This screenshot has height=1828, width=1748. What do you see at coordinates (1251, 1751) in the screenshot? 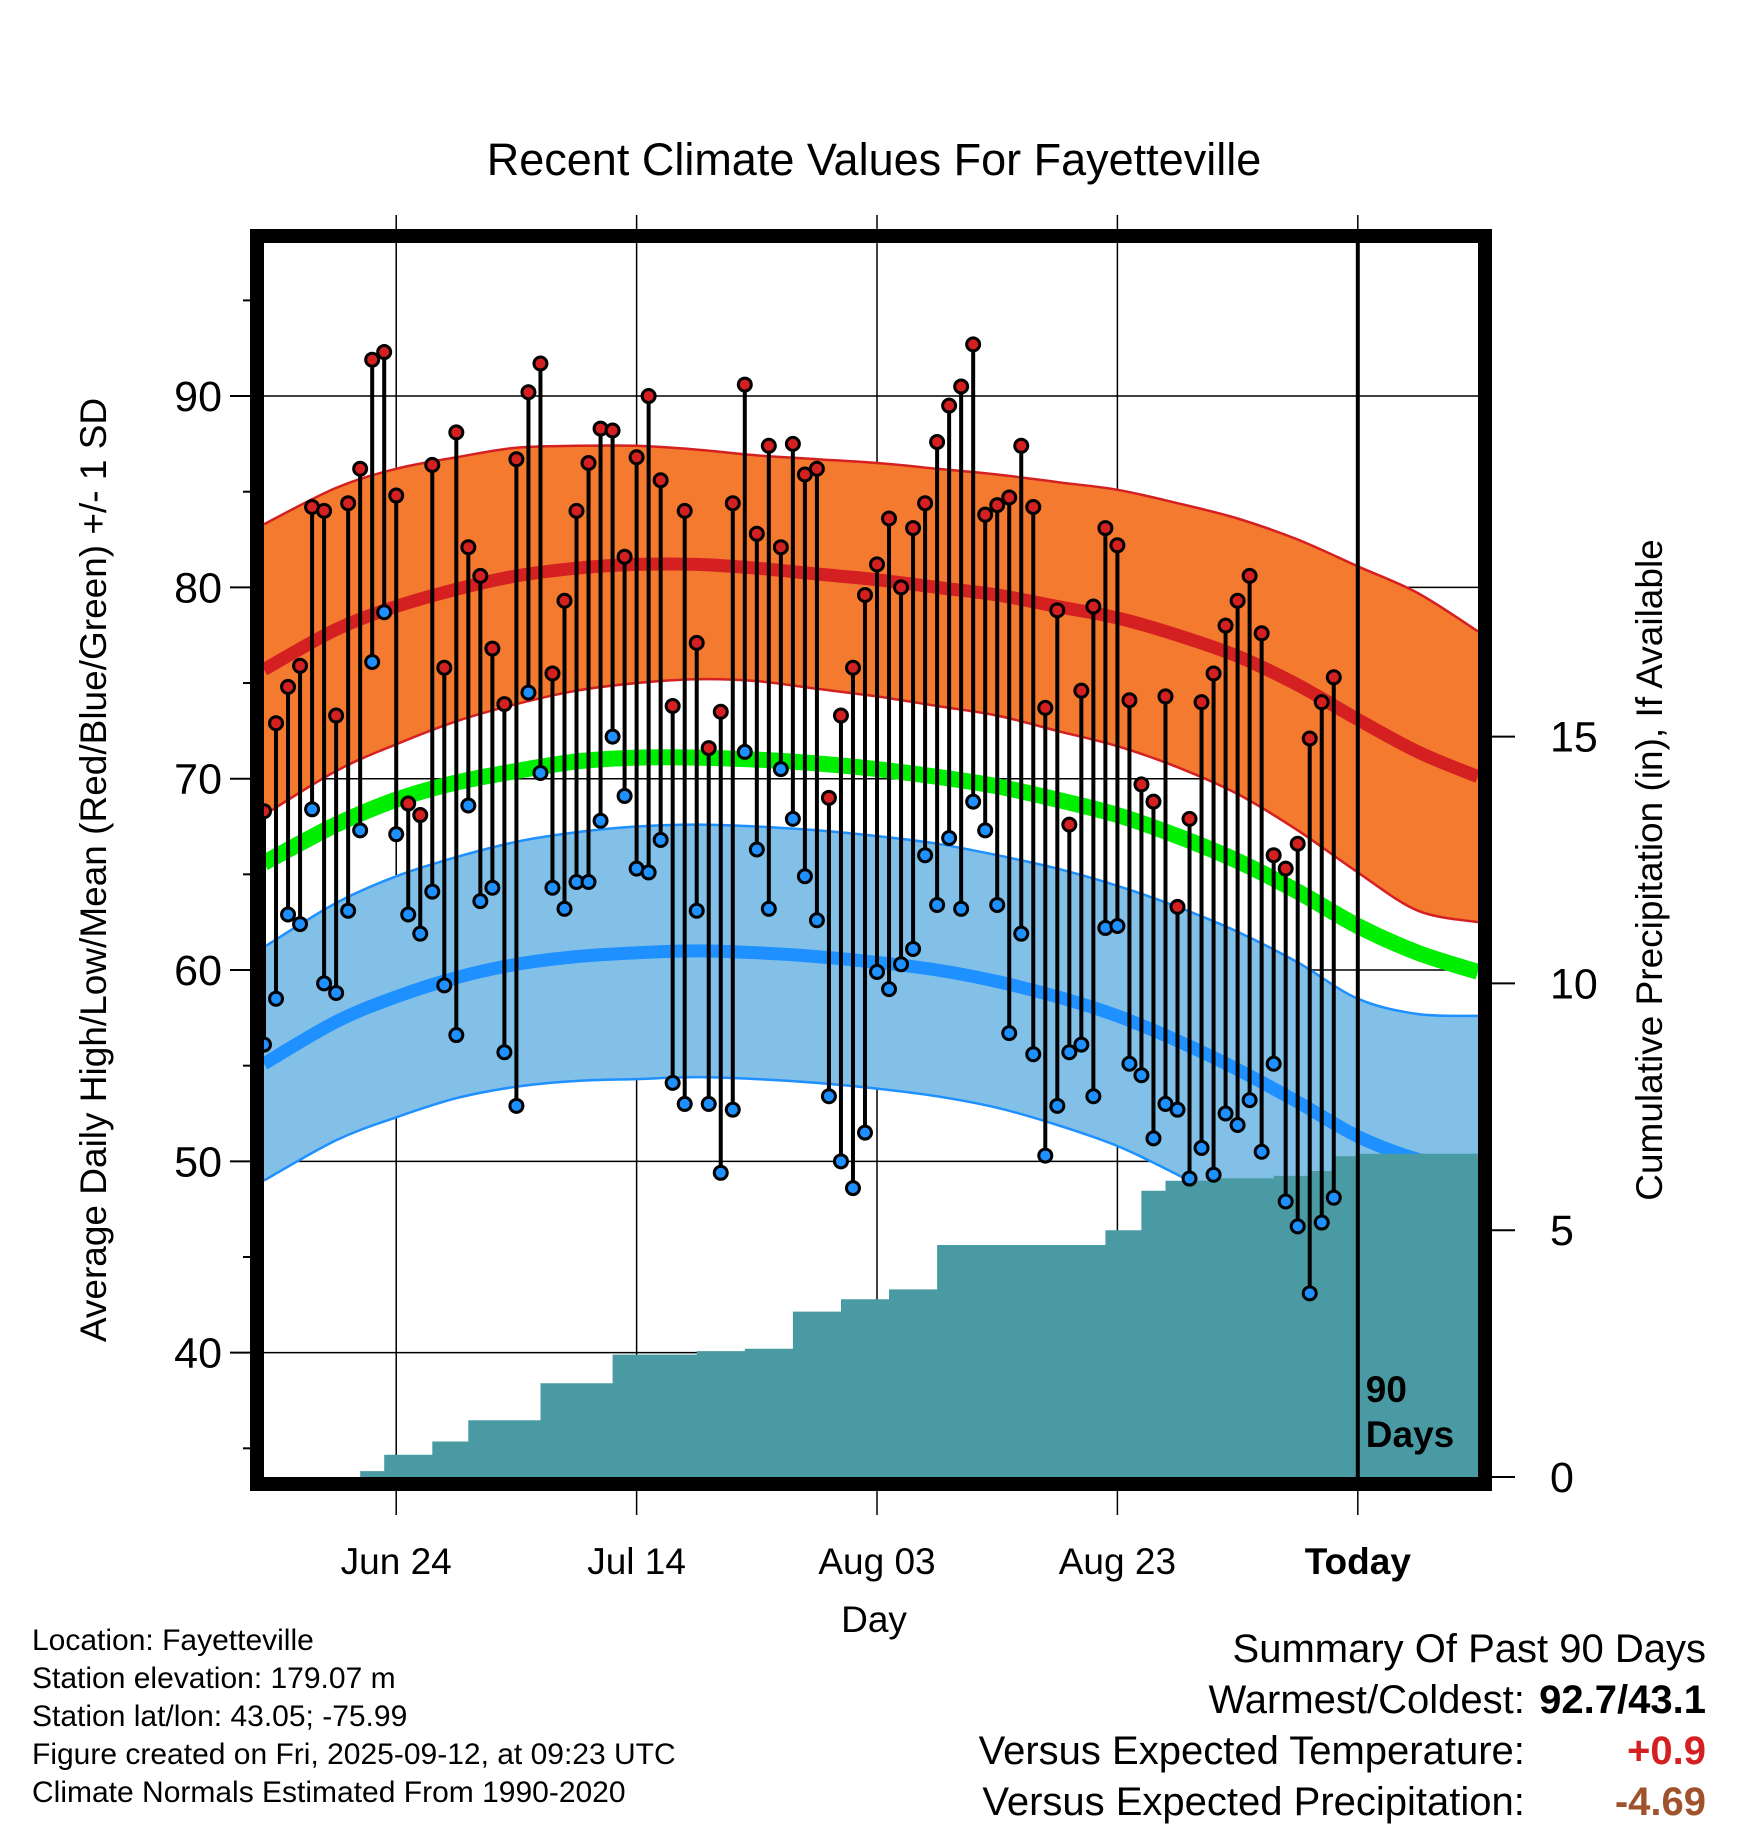
I see `temp-label: Versus Expected Temperature:` at bounding box center [1251, 1751].